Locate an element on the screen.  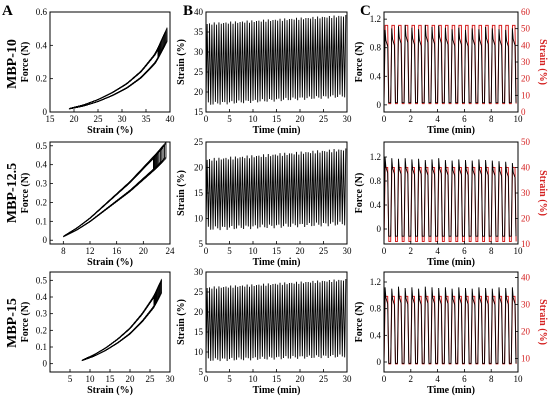
chart-a3-xtick-label: 10 is located at coordinates (91, 379).